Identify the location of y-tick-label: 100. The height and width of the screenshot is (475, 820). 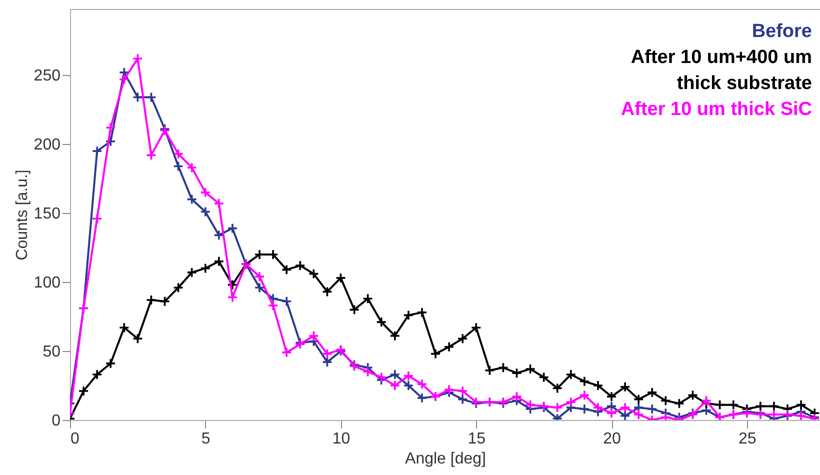
(47, 283).